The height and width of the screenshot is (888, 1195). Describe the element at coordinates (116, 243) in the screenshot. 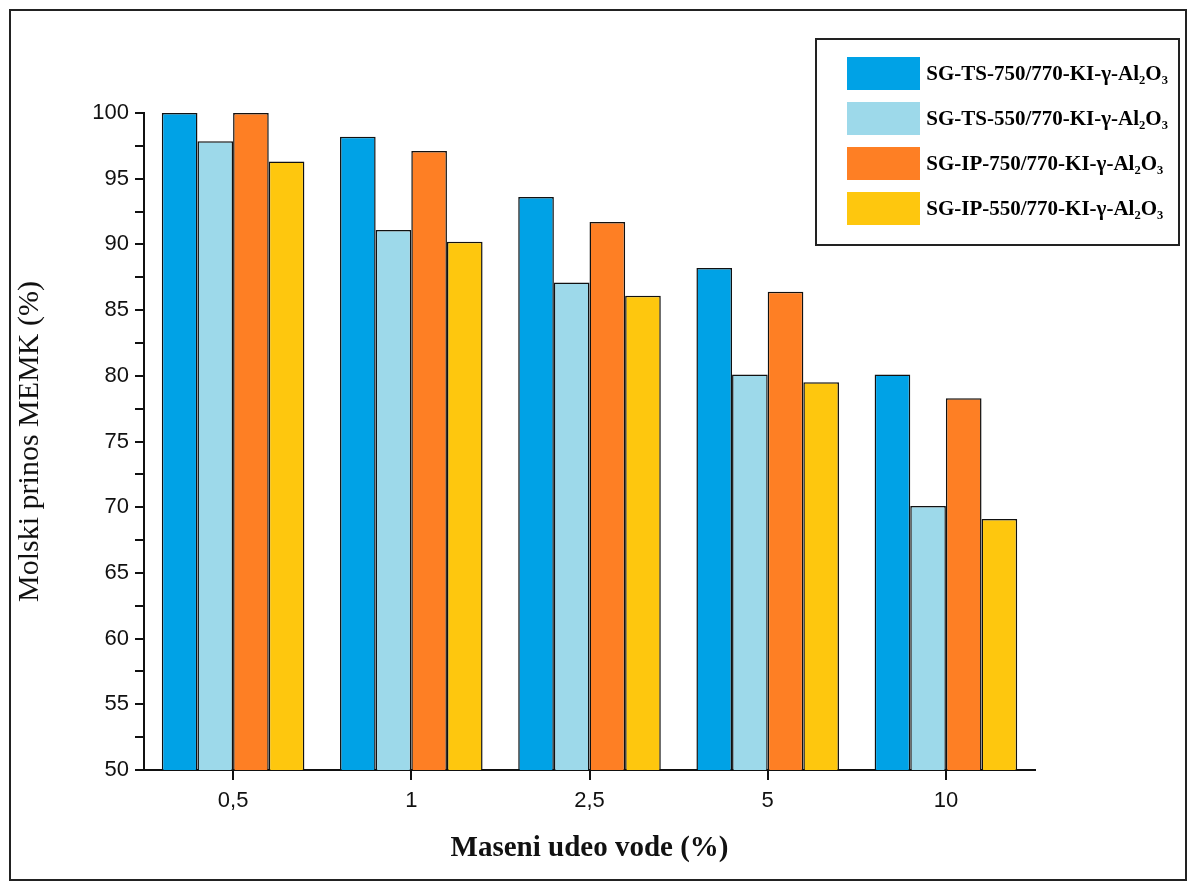

I see `y-tick-label: 90` at that location.